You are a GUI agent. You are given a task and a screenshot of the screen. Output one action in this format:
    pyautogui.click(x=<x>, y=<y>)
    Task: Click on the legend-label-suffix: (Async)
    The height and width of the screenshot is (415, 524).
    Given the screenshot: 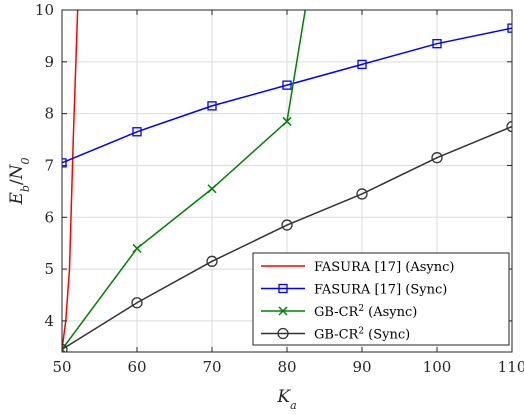 What is the action you would take?
    pyautogui.click(x=390, y=312)
    